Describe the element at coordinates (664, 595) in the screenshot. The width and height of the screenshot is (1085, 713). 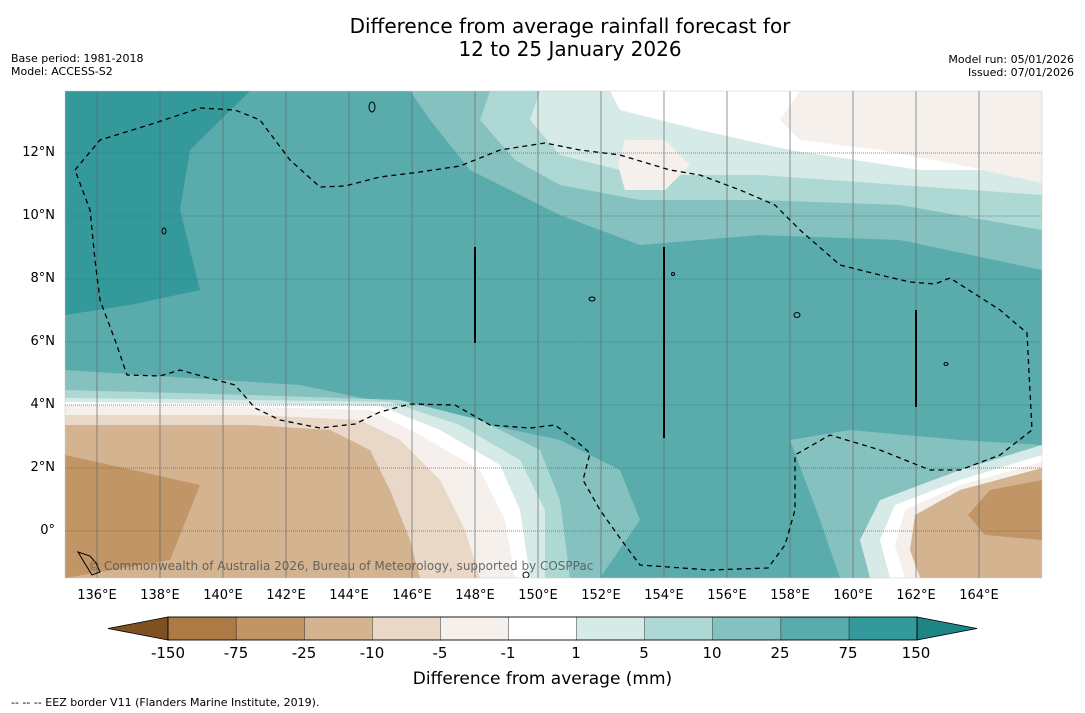
I see `lon-label-154e: 154°E` at that location.